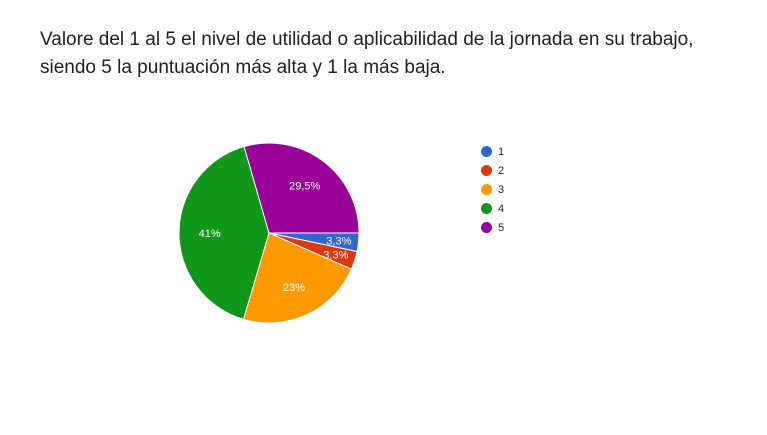 This screenshot has height=435, width=767. I want to click on legend-label-4: 4, so click(501, 208).